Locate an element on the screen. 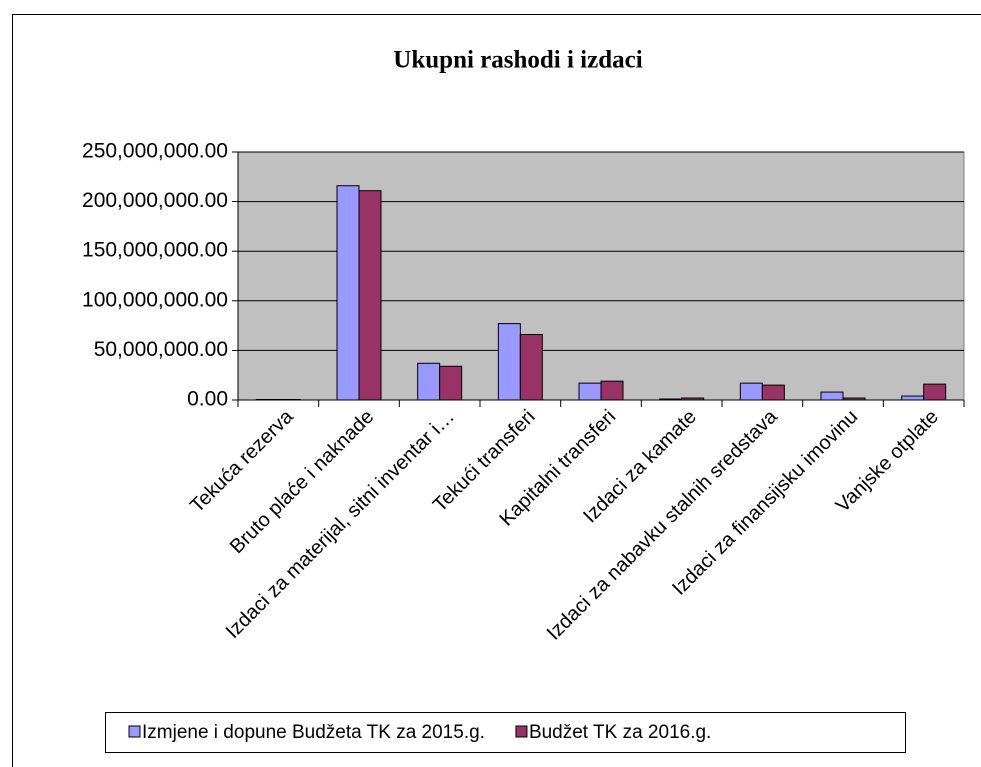 The height and width of the screenshot is (767, 981). legend-label: Izmjene i dopune Budžeta TK za 2015.g. is located at coordinates (313, 732).